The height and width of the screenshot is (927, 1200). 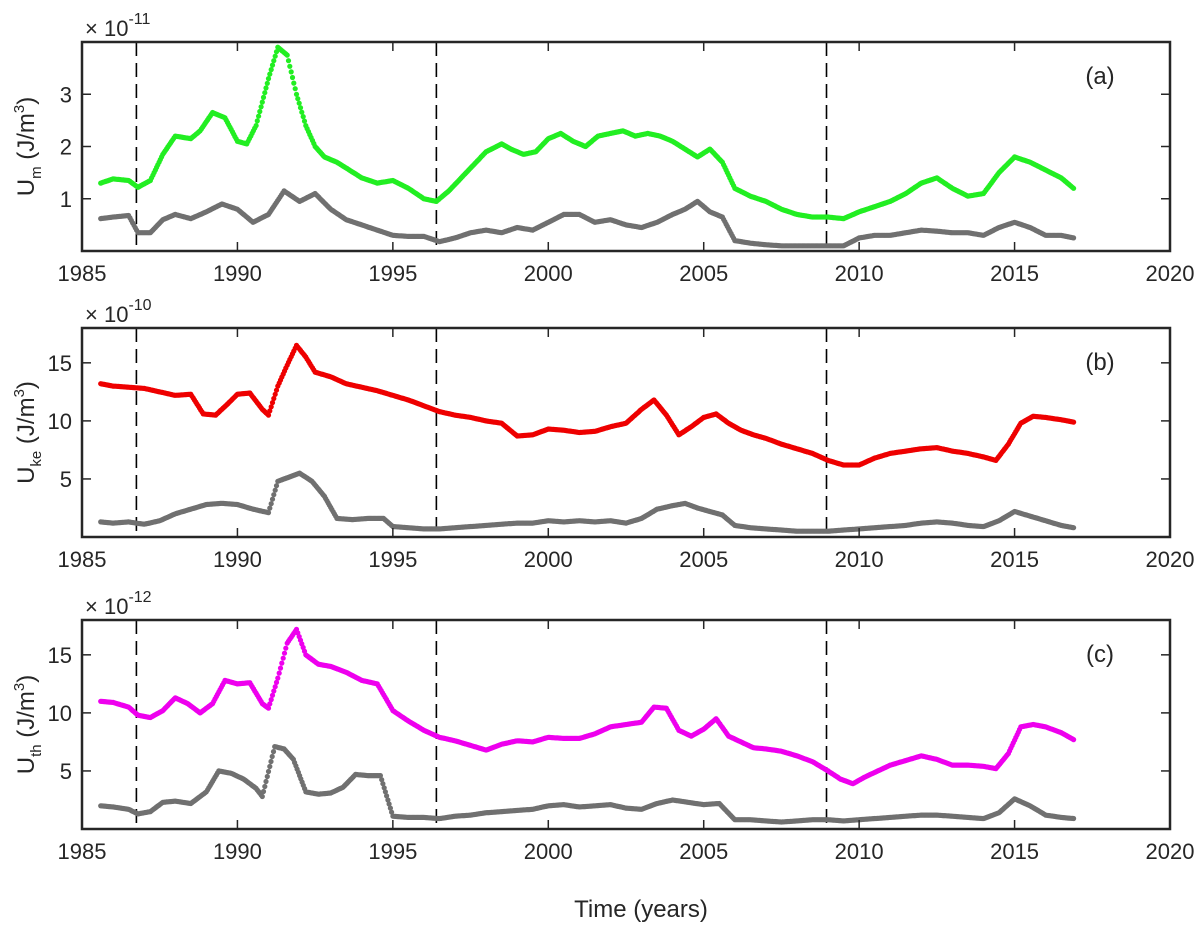 What do you see at coordinates (66, 771) in the screenshot?
I see `y-tick-label: 5` at bounding box center [66, 771].